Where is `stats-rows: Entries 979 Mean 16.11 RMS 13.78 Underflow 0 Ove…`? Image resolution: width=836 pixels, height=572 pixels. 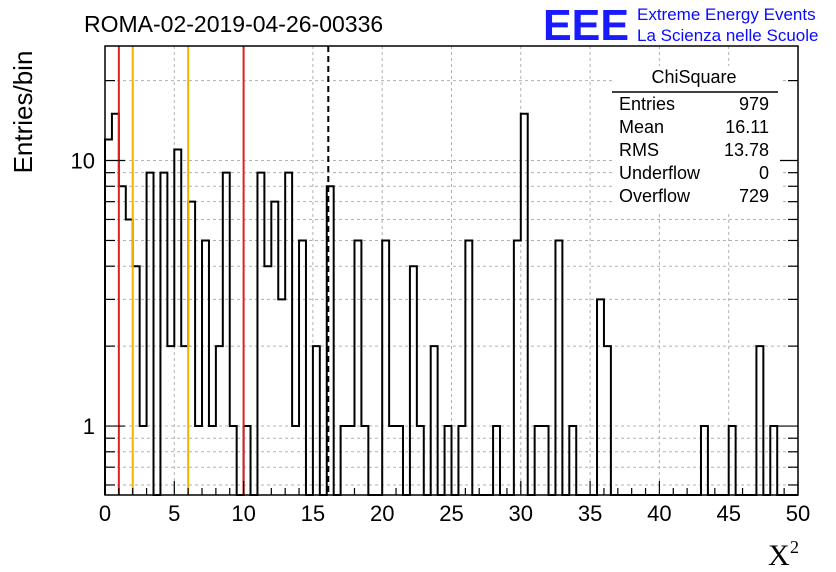
stats-rows: Entries 979 Mean 16.11 RMS 13.78 Underflow 0 Ove… is located at coordinates (694, 150).